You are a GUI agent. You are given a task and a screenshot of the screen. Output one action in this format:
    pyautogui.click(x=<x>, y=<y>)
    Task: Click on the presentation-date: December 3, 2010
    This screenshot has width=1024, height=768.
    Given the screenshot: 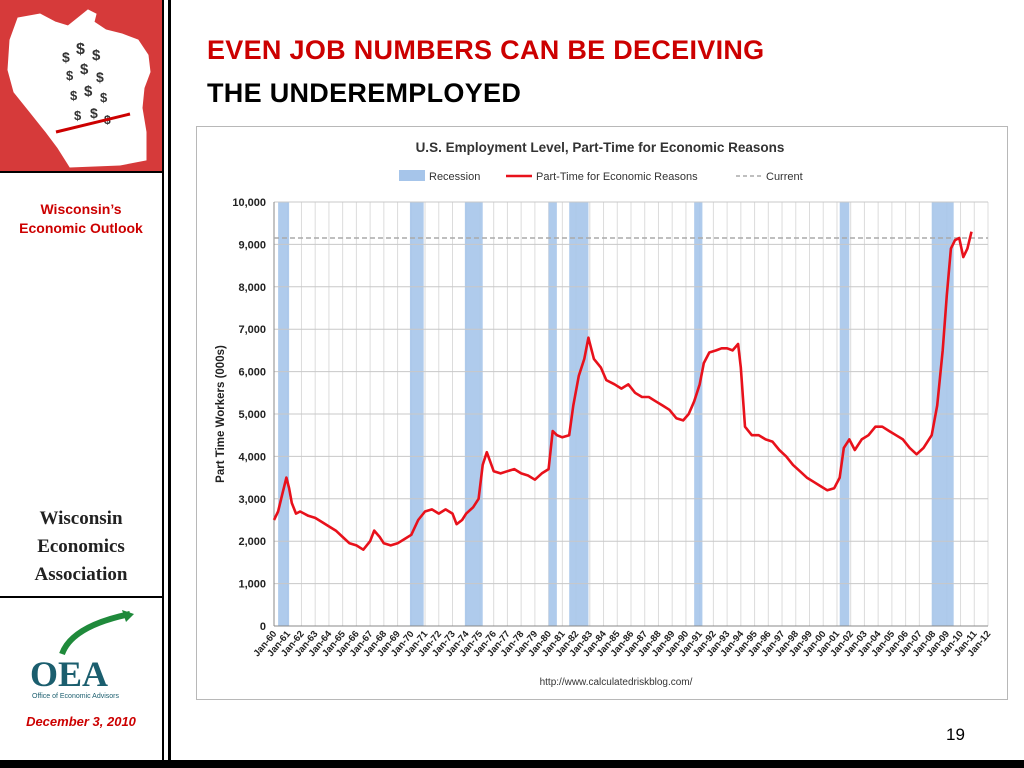 What is the action you would take?
    pyautogui.click(x=81, y=721)
    